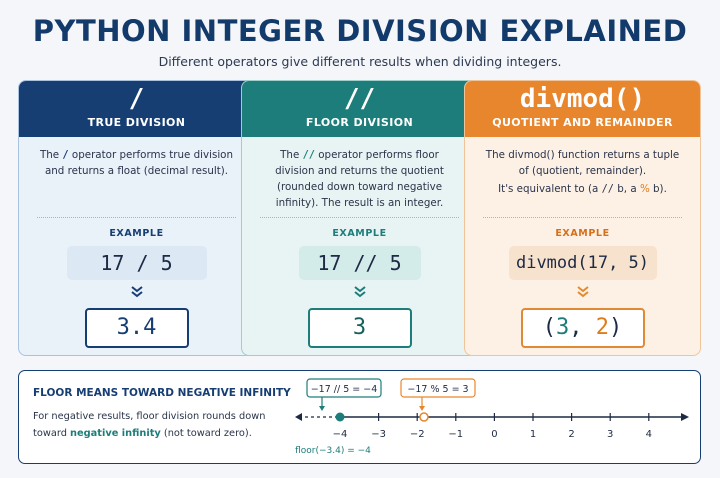  What do you see at coordinates (136, 122) in the screenshot?
I see `card-title: TRUE DIVISION` at bounding box center [136, 122].